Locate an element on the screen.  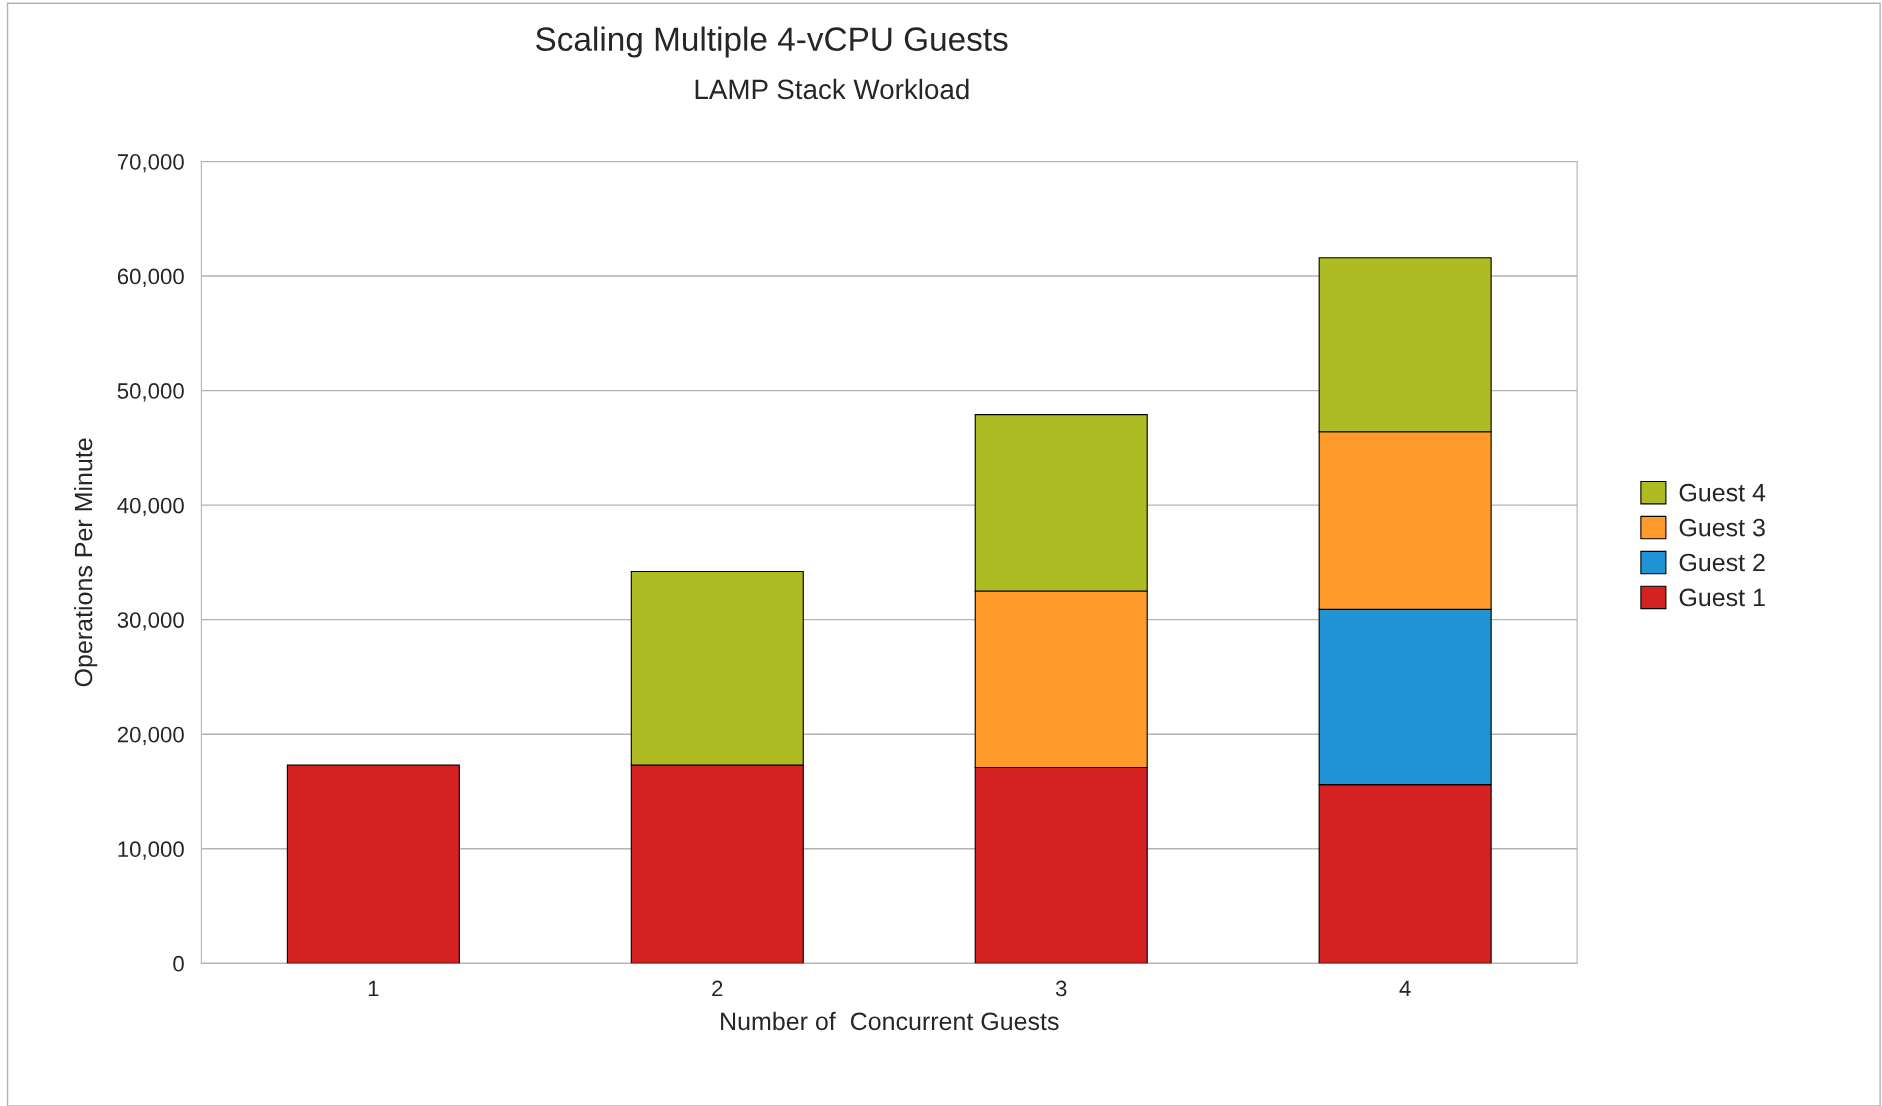
bar is located at coordinates (373, 864).